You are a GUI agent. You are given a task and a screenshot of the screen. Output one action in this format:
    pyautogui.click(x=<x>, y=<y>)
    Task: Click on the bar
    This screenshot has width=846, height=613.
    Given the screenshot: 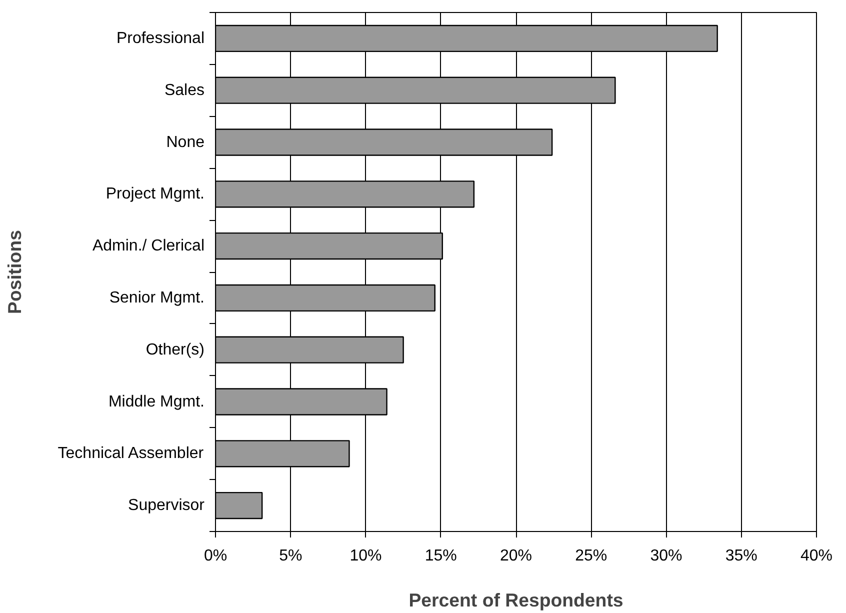 What is the action you would take?
    pyautogui.click(x=239, y=506)
    